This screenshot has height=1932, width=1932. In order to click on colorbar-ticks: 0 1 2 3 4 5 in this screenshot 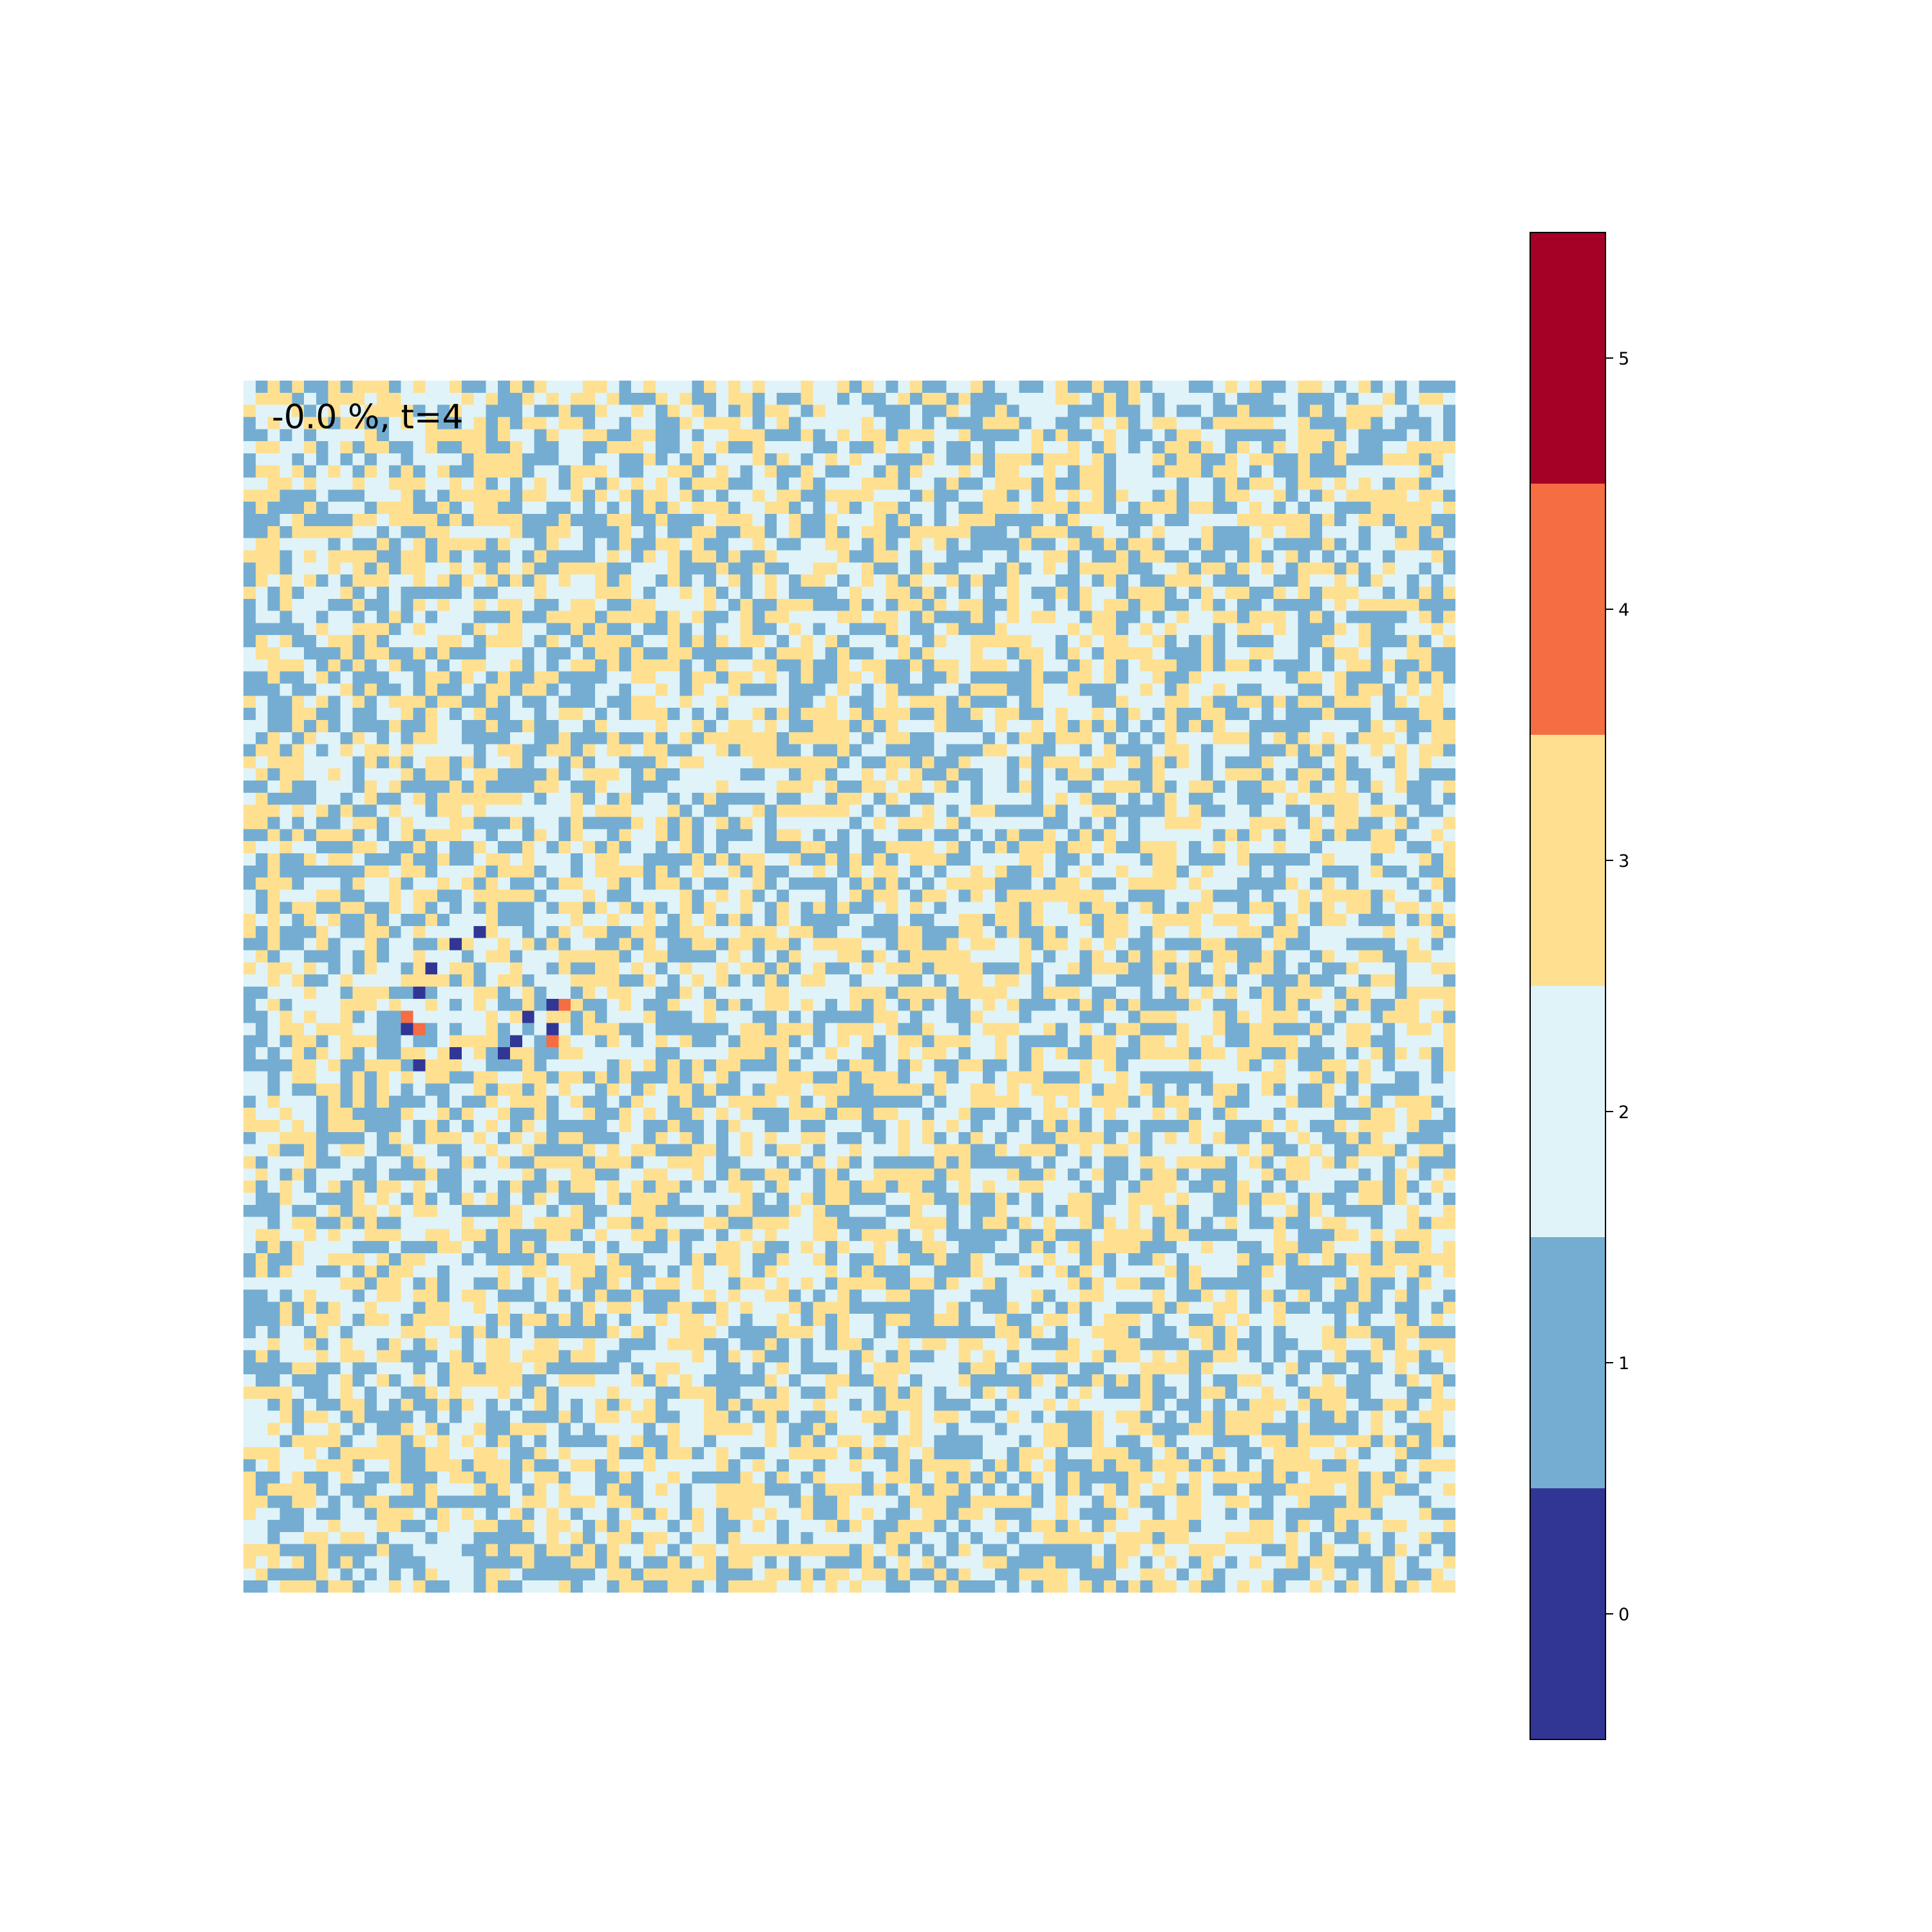, I will do `click(1617, 987)`.